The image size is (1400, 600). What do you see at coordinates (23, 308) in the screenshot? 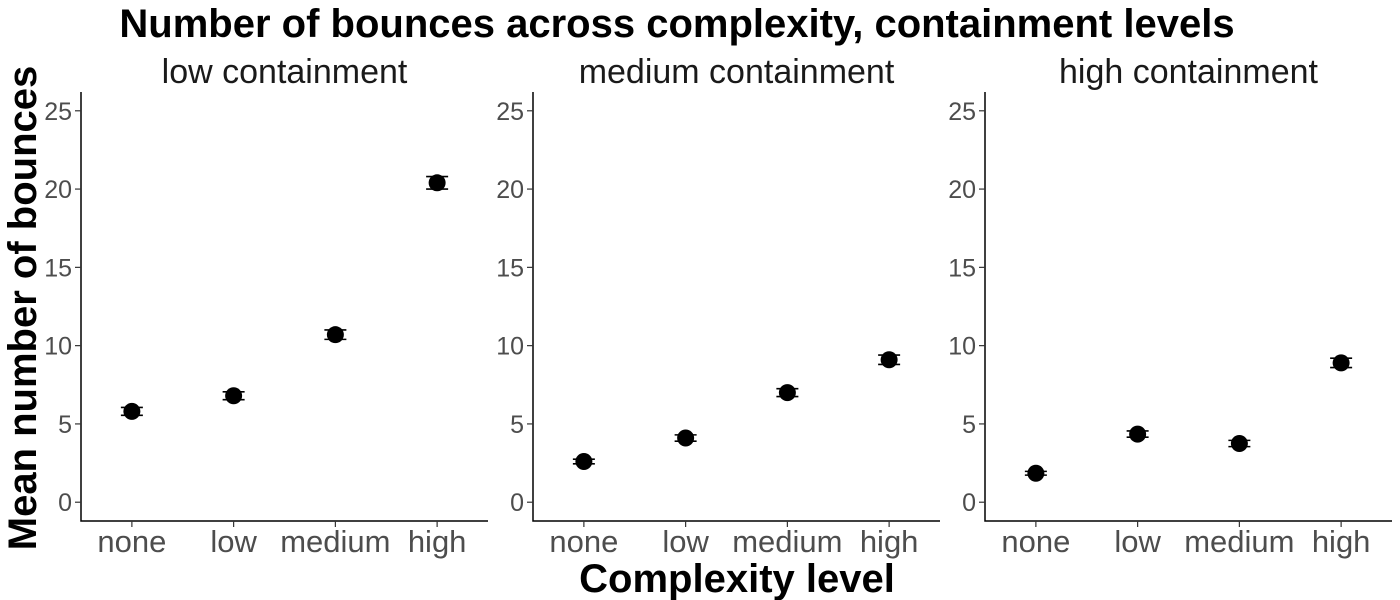
I see `y-axis-title: Mean number of bounces` at bounding box center [23, 308].